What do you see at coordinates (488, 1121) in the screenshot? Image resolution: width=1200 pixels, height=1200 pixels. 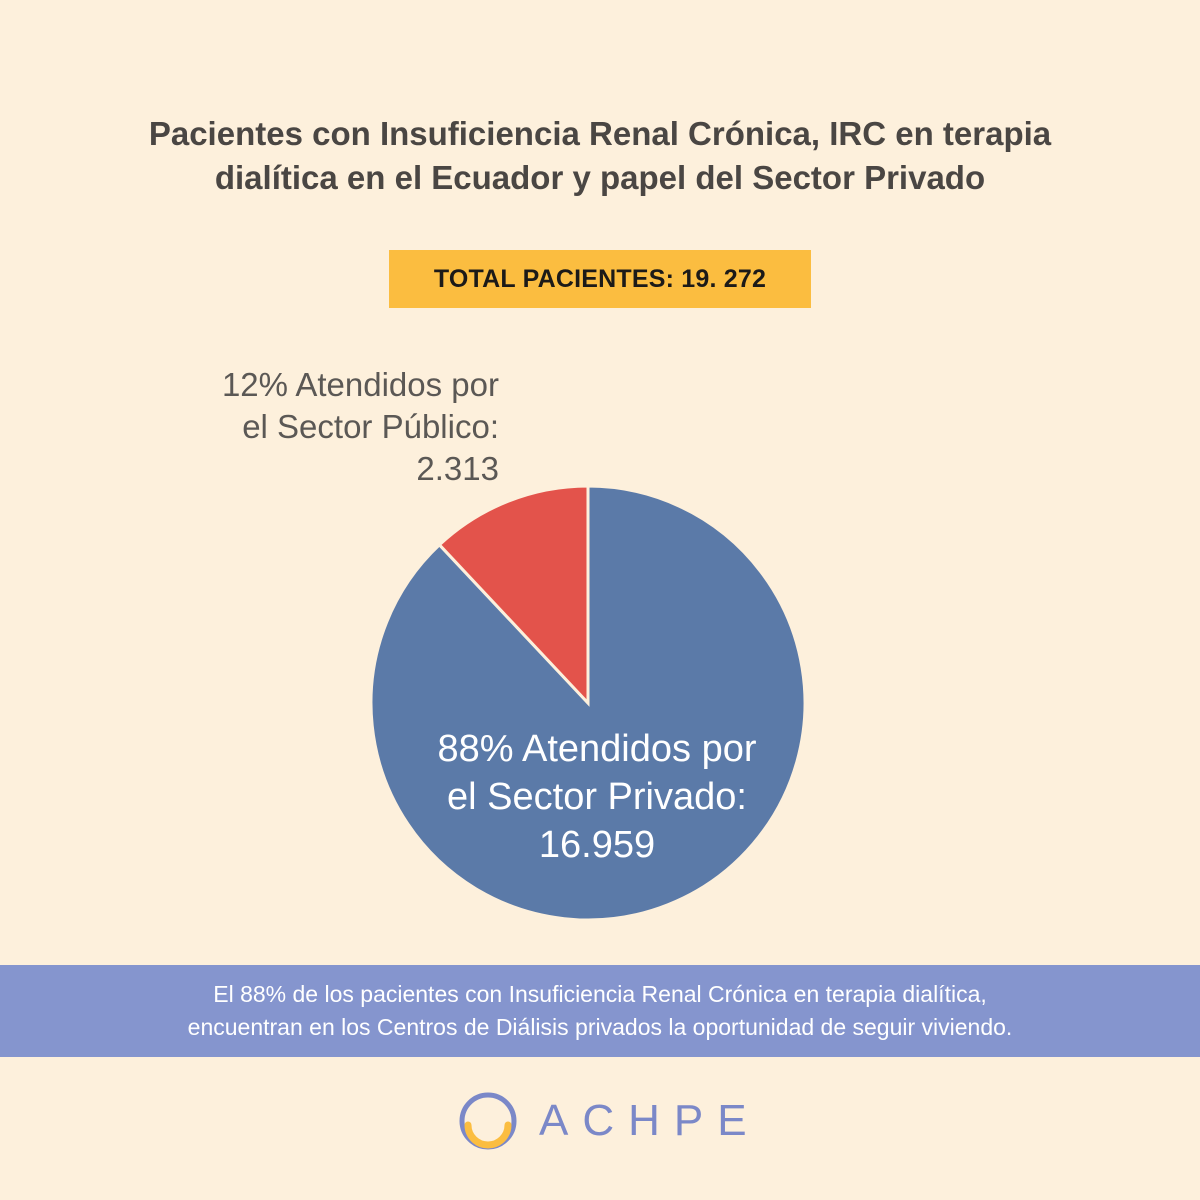 I see `achpe-ring-icon` at bounding box center [488, 1121].